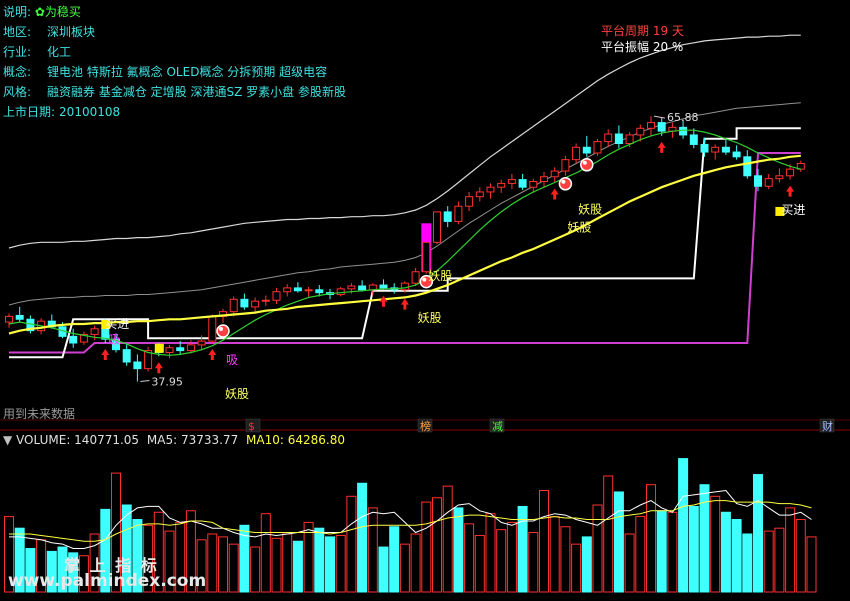 Image resolution: width=850 pixels, height=601 pixels. I want to click on platform-amplitude-label: 平台振幅 20 %, so click(642, 47).